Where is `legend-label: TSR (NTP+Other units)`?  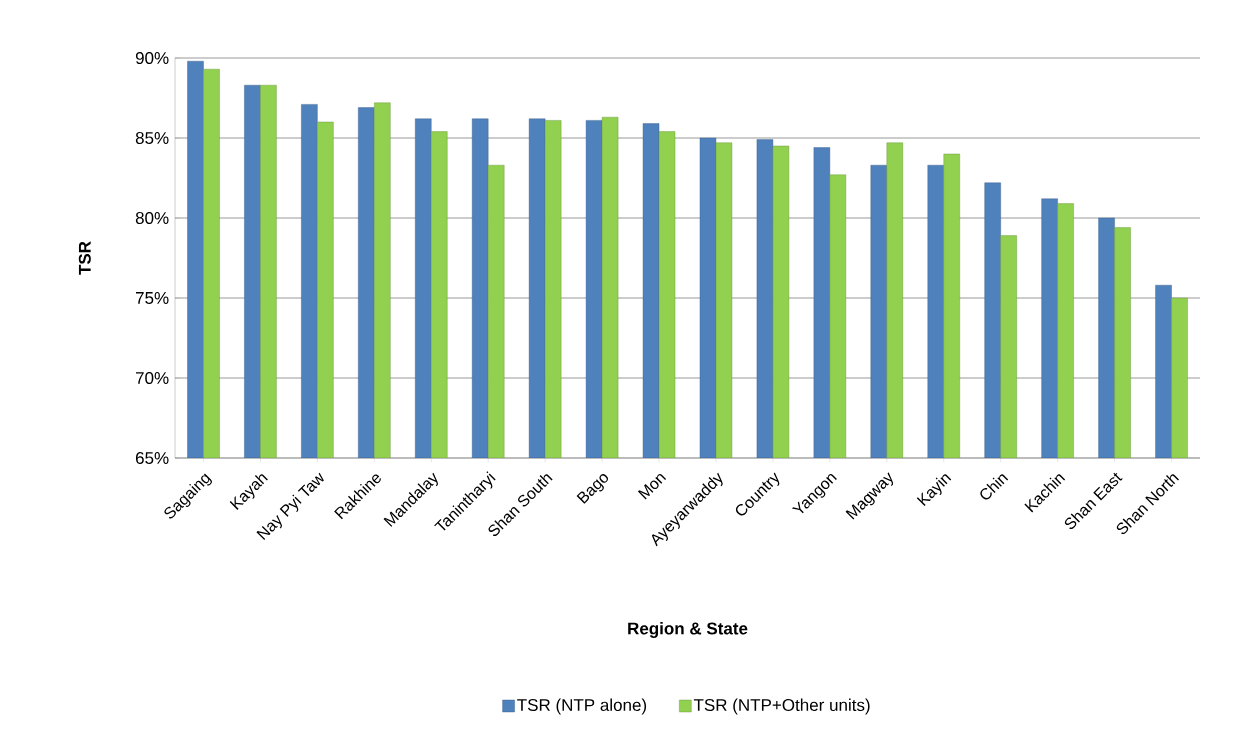
legend-label: TSR (NTP+Other units) is located at coordinates (781, 706).